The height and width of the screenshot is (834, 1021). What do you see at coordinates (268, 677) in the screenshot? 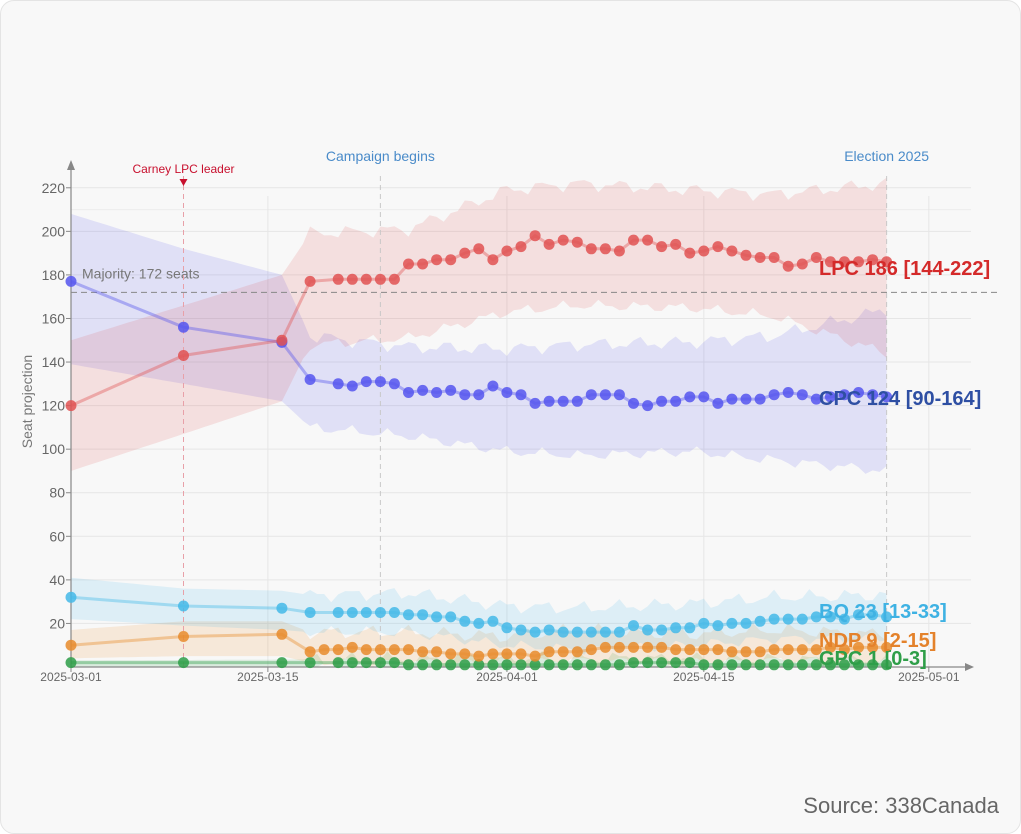
I see `x-tick-label: 2025-03-15` at bounding box center [268, 677].